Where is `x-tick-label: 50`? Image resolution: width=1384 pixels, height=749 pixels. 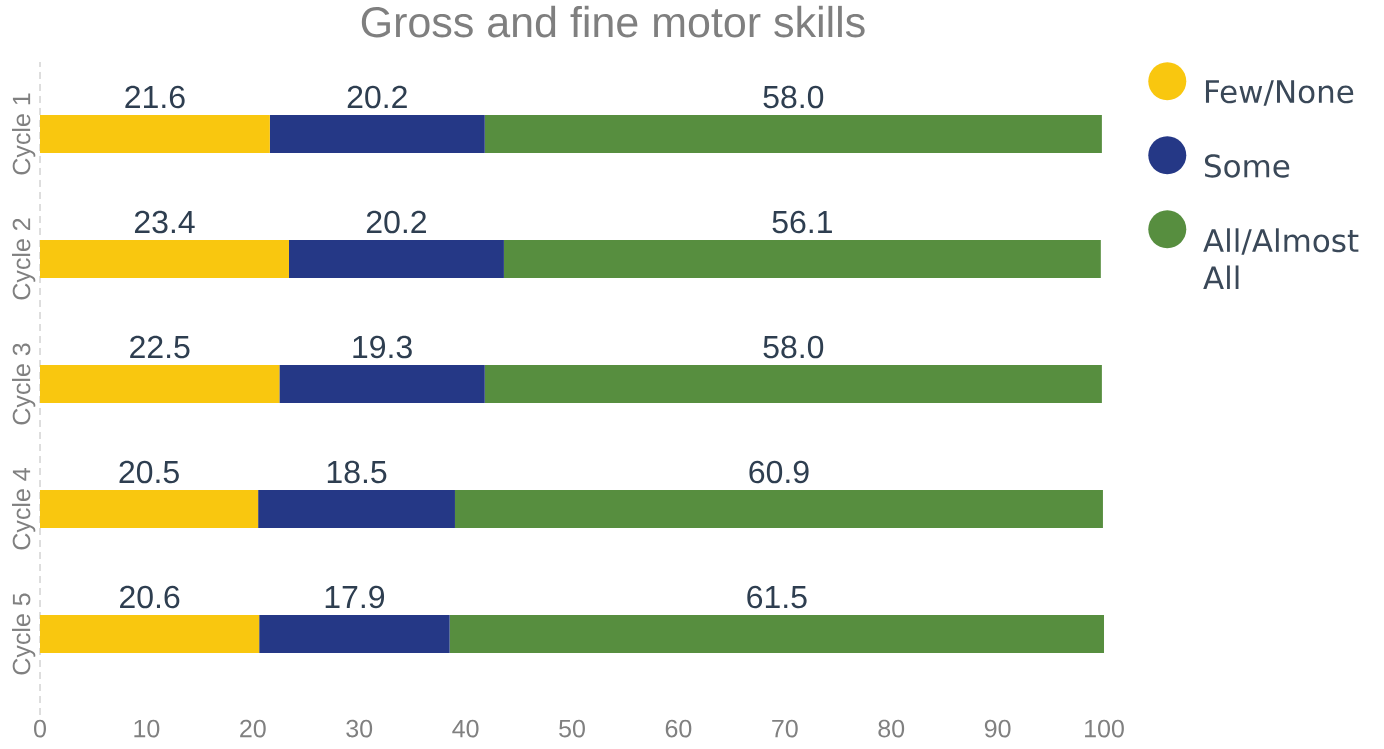
x-tick-label: 50 is located at coordinates (572, 728).